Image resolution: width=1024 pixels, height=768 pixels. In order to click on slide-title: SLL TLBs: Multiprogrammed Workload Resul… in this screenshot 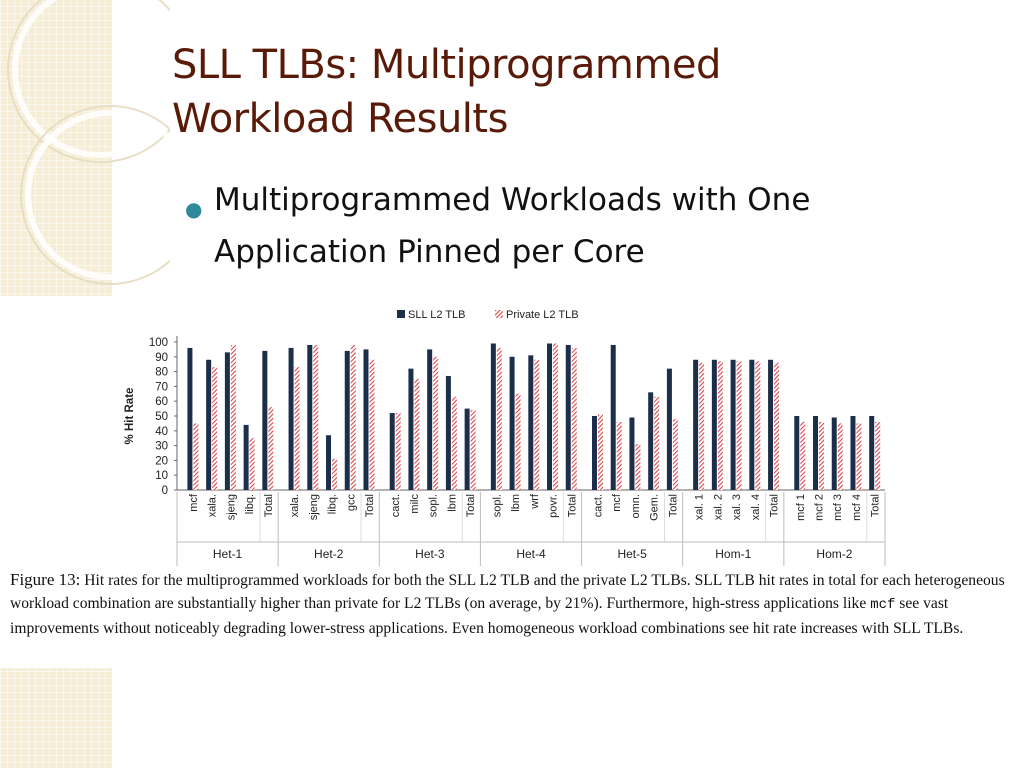, I will do `click(446, 92)`.